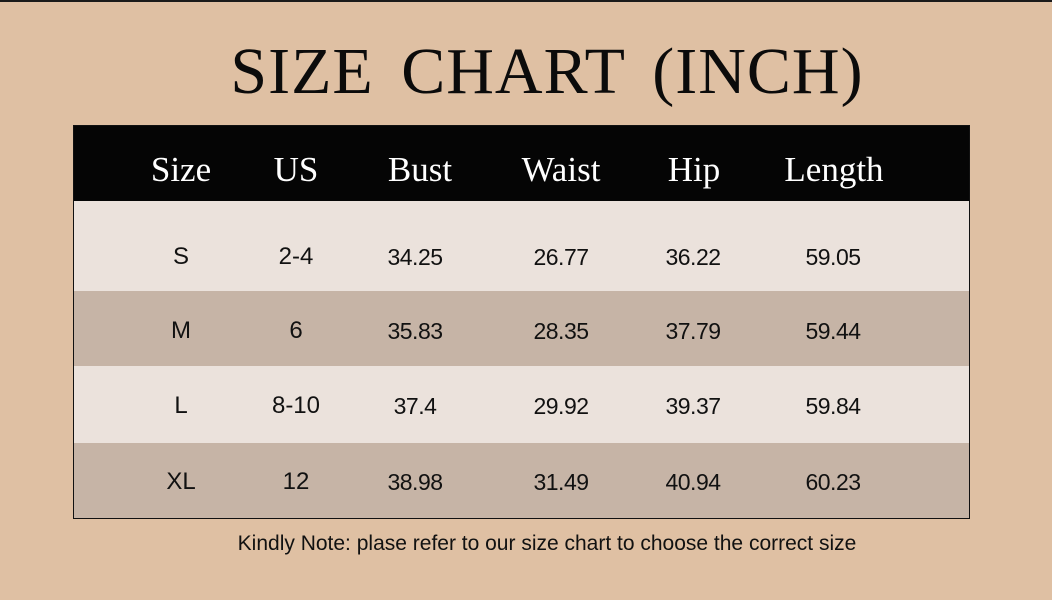  I want to click on cell-us: 8-10, so click(296, 405).